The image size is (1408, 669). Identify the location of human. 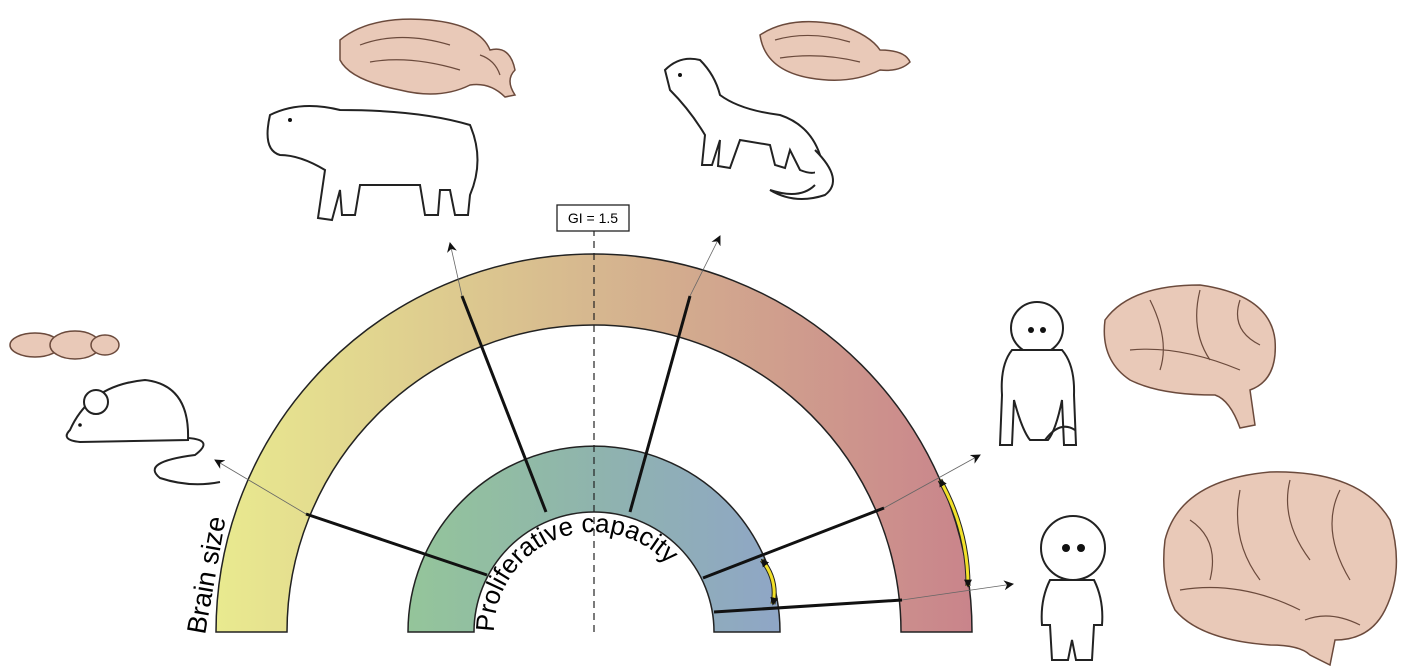
(1073, 588).